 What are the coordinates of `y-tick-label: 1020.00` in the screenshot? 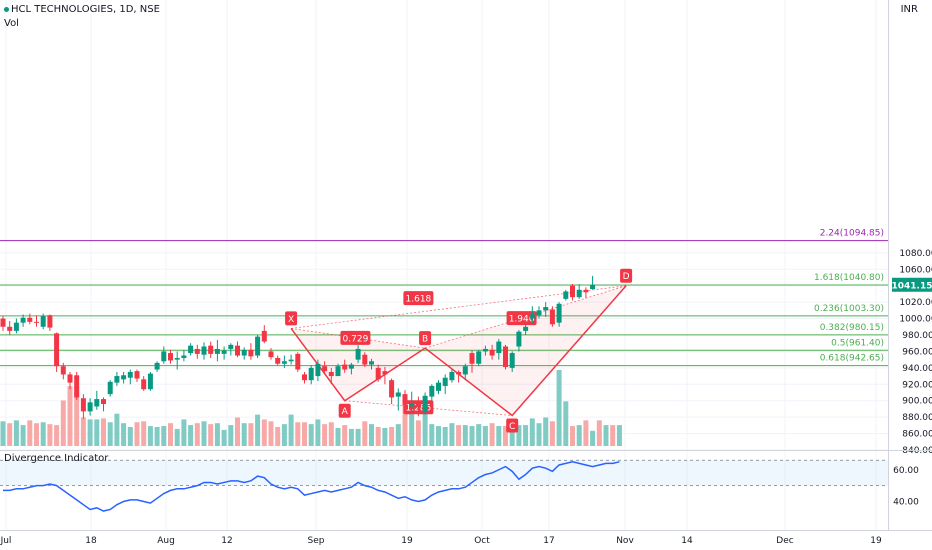 It's located at (915, 303).